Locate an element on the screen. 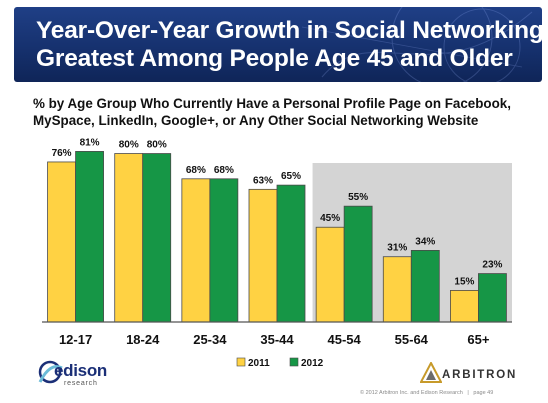 The image size is (548, 403). arbitron-logo-word: ARBITRON is located at coordinates (480, 375).